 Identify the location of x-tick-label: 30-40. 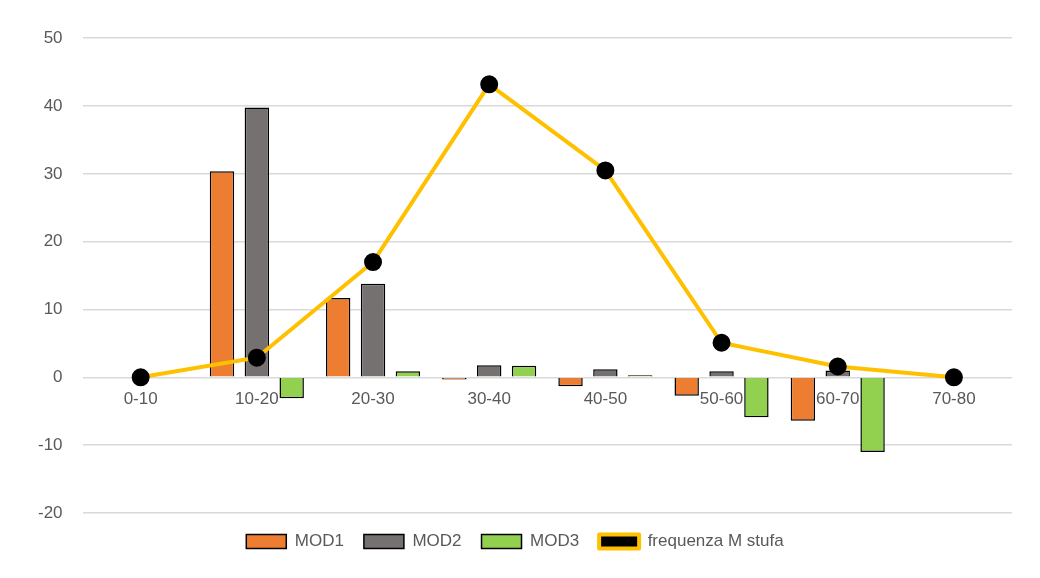
(489, 399).